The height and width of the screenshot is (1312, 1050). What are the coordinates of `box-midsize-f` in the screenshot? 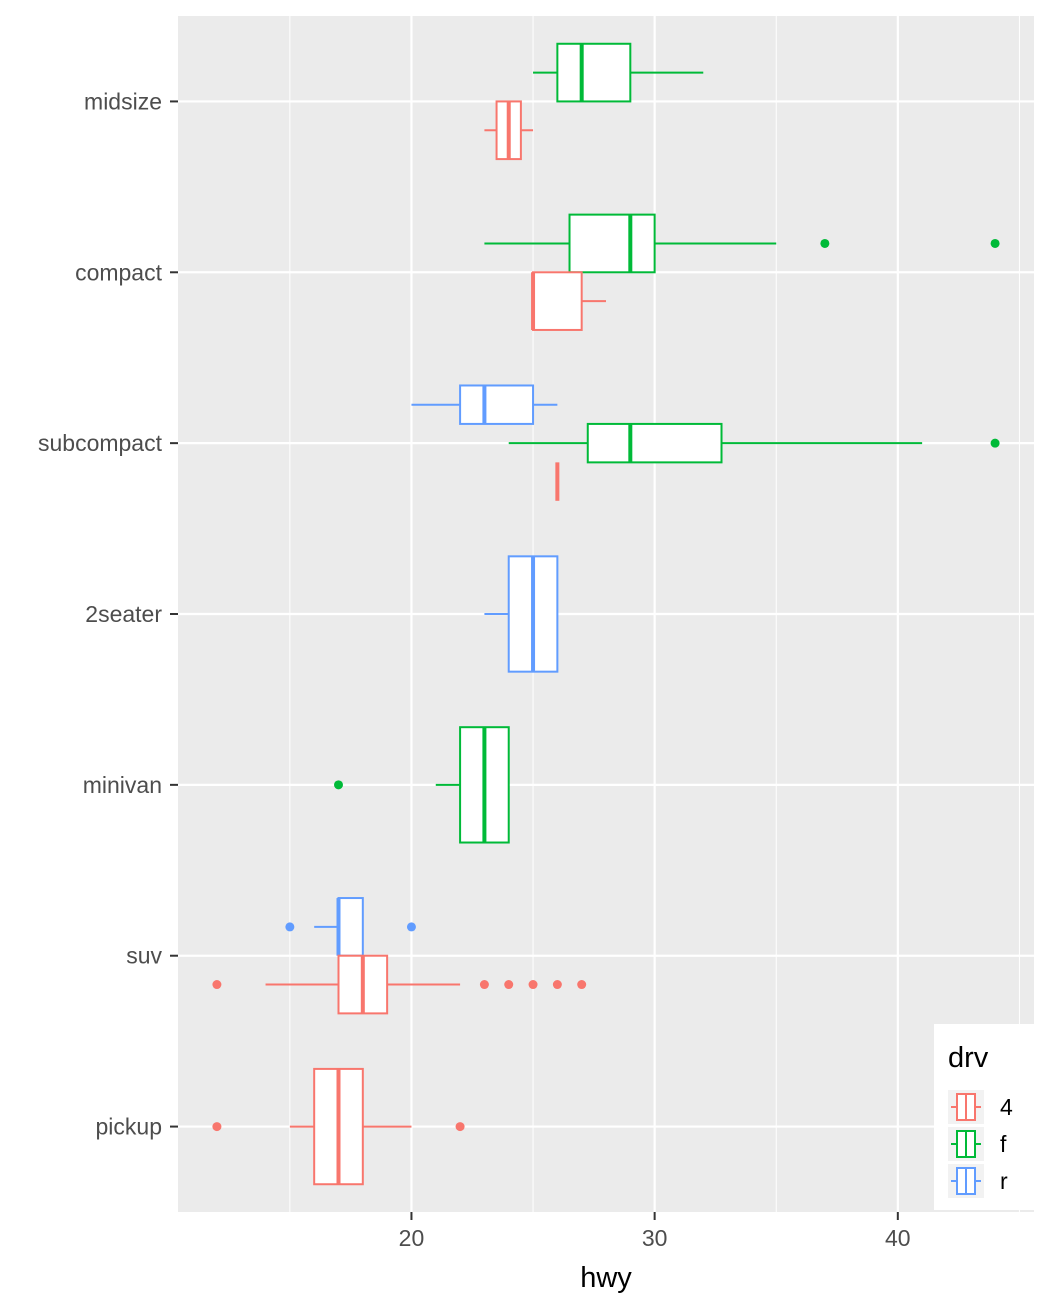 It's located at (618, 72).